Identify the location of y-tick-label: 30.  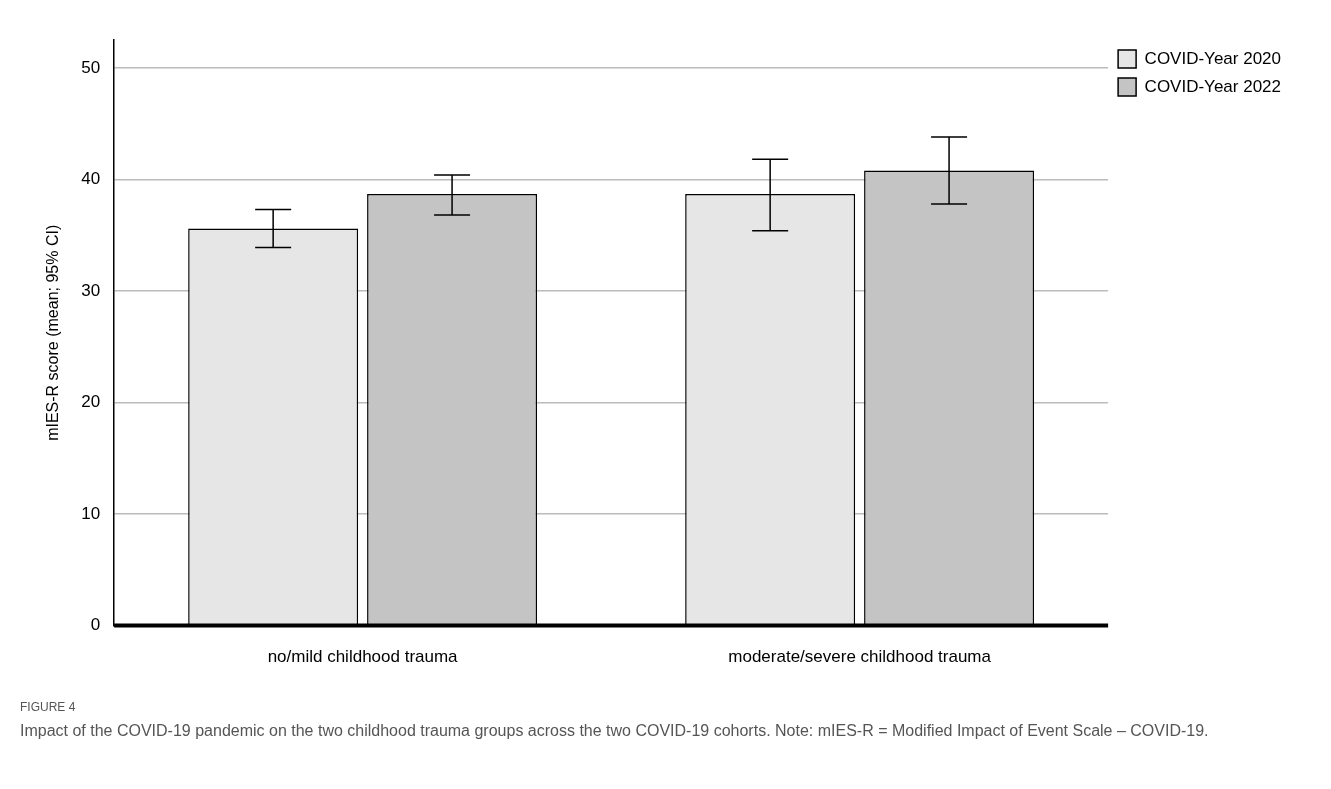
(91, 290).